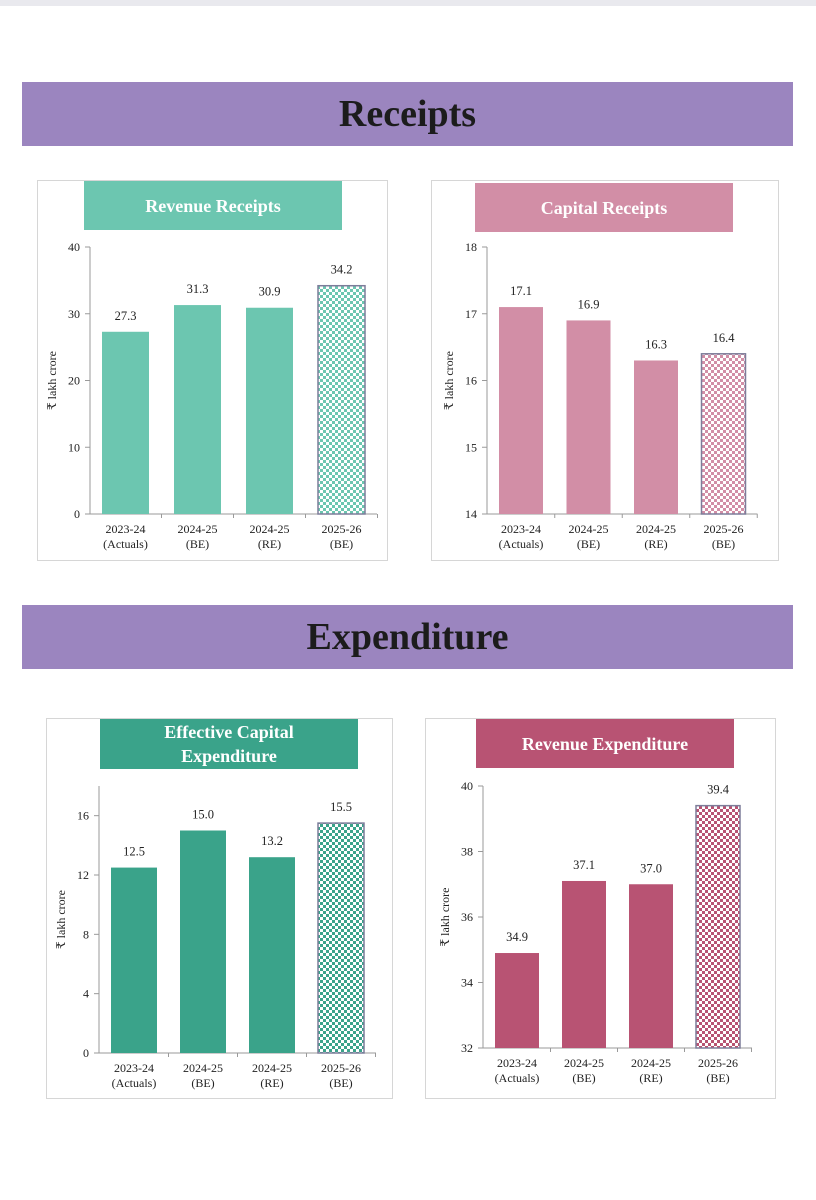 This screenshot has height=1200, width=816. What do you see at coordinates (86, 994) in the screenshot?
I see `y-tick-label: 4` at bounding box center [86, 994].